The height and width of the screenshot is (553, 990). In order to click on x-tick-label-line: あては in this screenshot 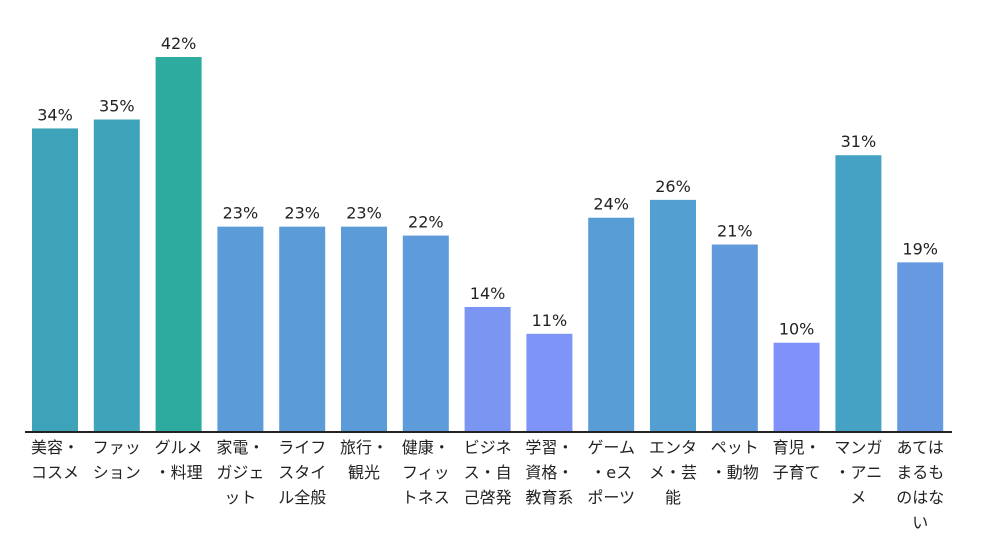, I will do `click(920, 447)`.